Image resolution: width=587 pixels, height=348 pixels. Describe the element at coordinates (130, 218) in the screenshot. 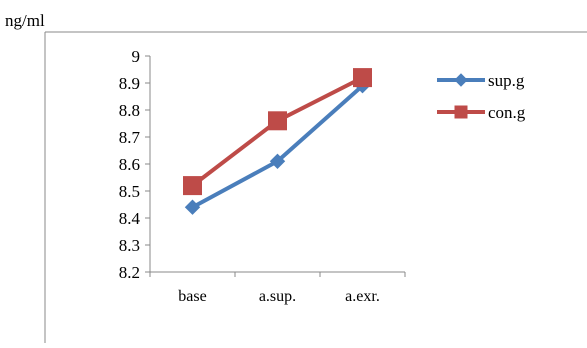

I see `y-tick-label: 8.4` at that location.